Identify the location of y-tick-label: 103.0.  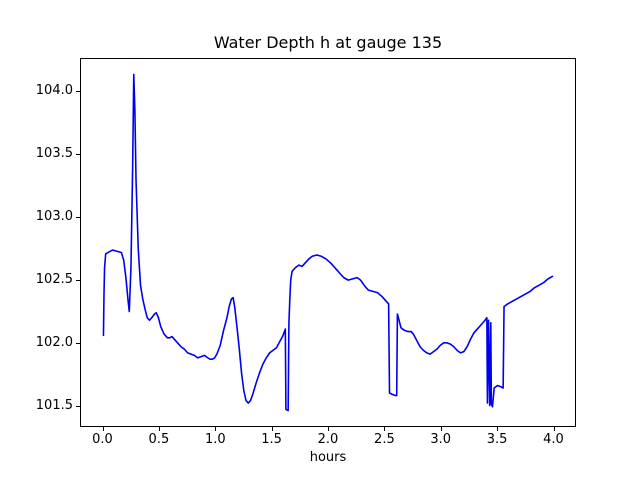
(54, 217).